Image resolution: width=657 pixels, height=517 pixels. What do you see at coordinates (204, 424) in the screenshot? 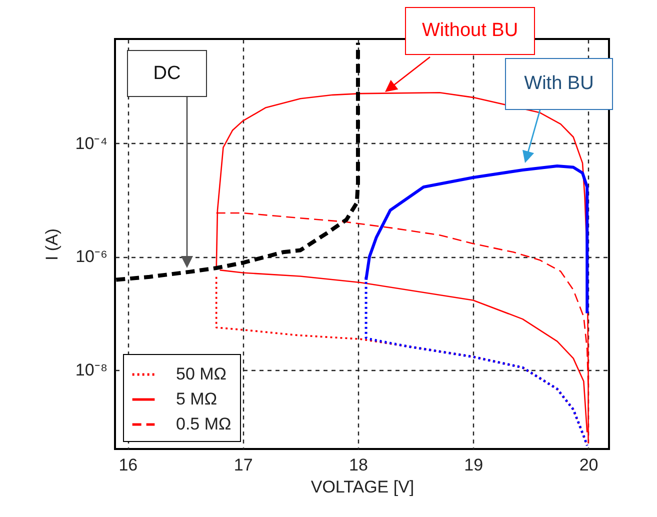
I see `legend-label: 0.5 MΩ` at bounding box center [204, 424].